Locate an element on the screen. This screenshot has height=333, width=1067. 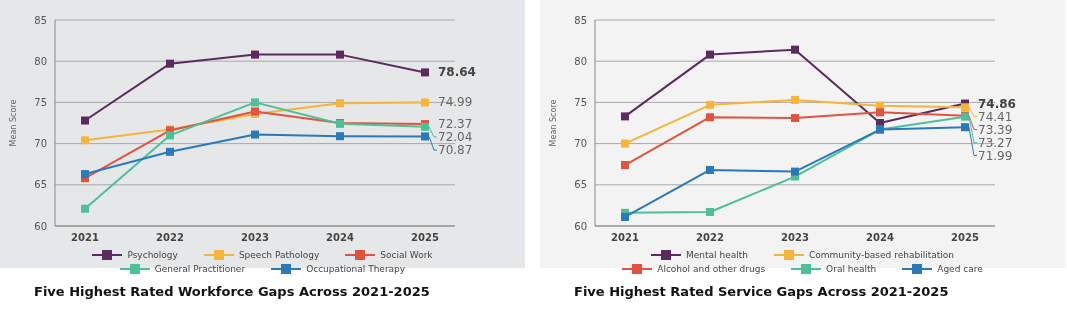
legend-label: Community-based rehabilitation is located at coordinates (881, 255).